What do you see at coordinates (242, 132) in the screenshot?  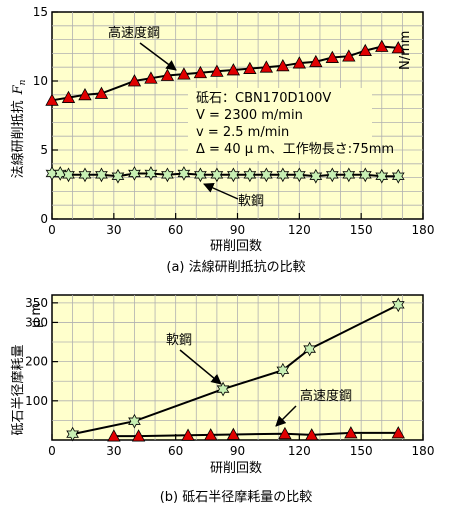 I see `chart-a-info-line-3: v = 2.5 m/min` at bounding box center [242, 132].